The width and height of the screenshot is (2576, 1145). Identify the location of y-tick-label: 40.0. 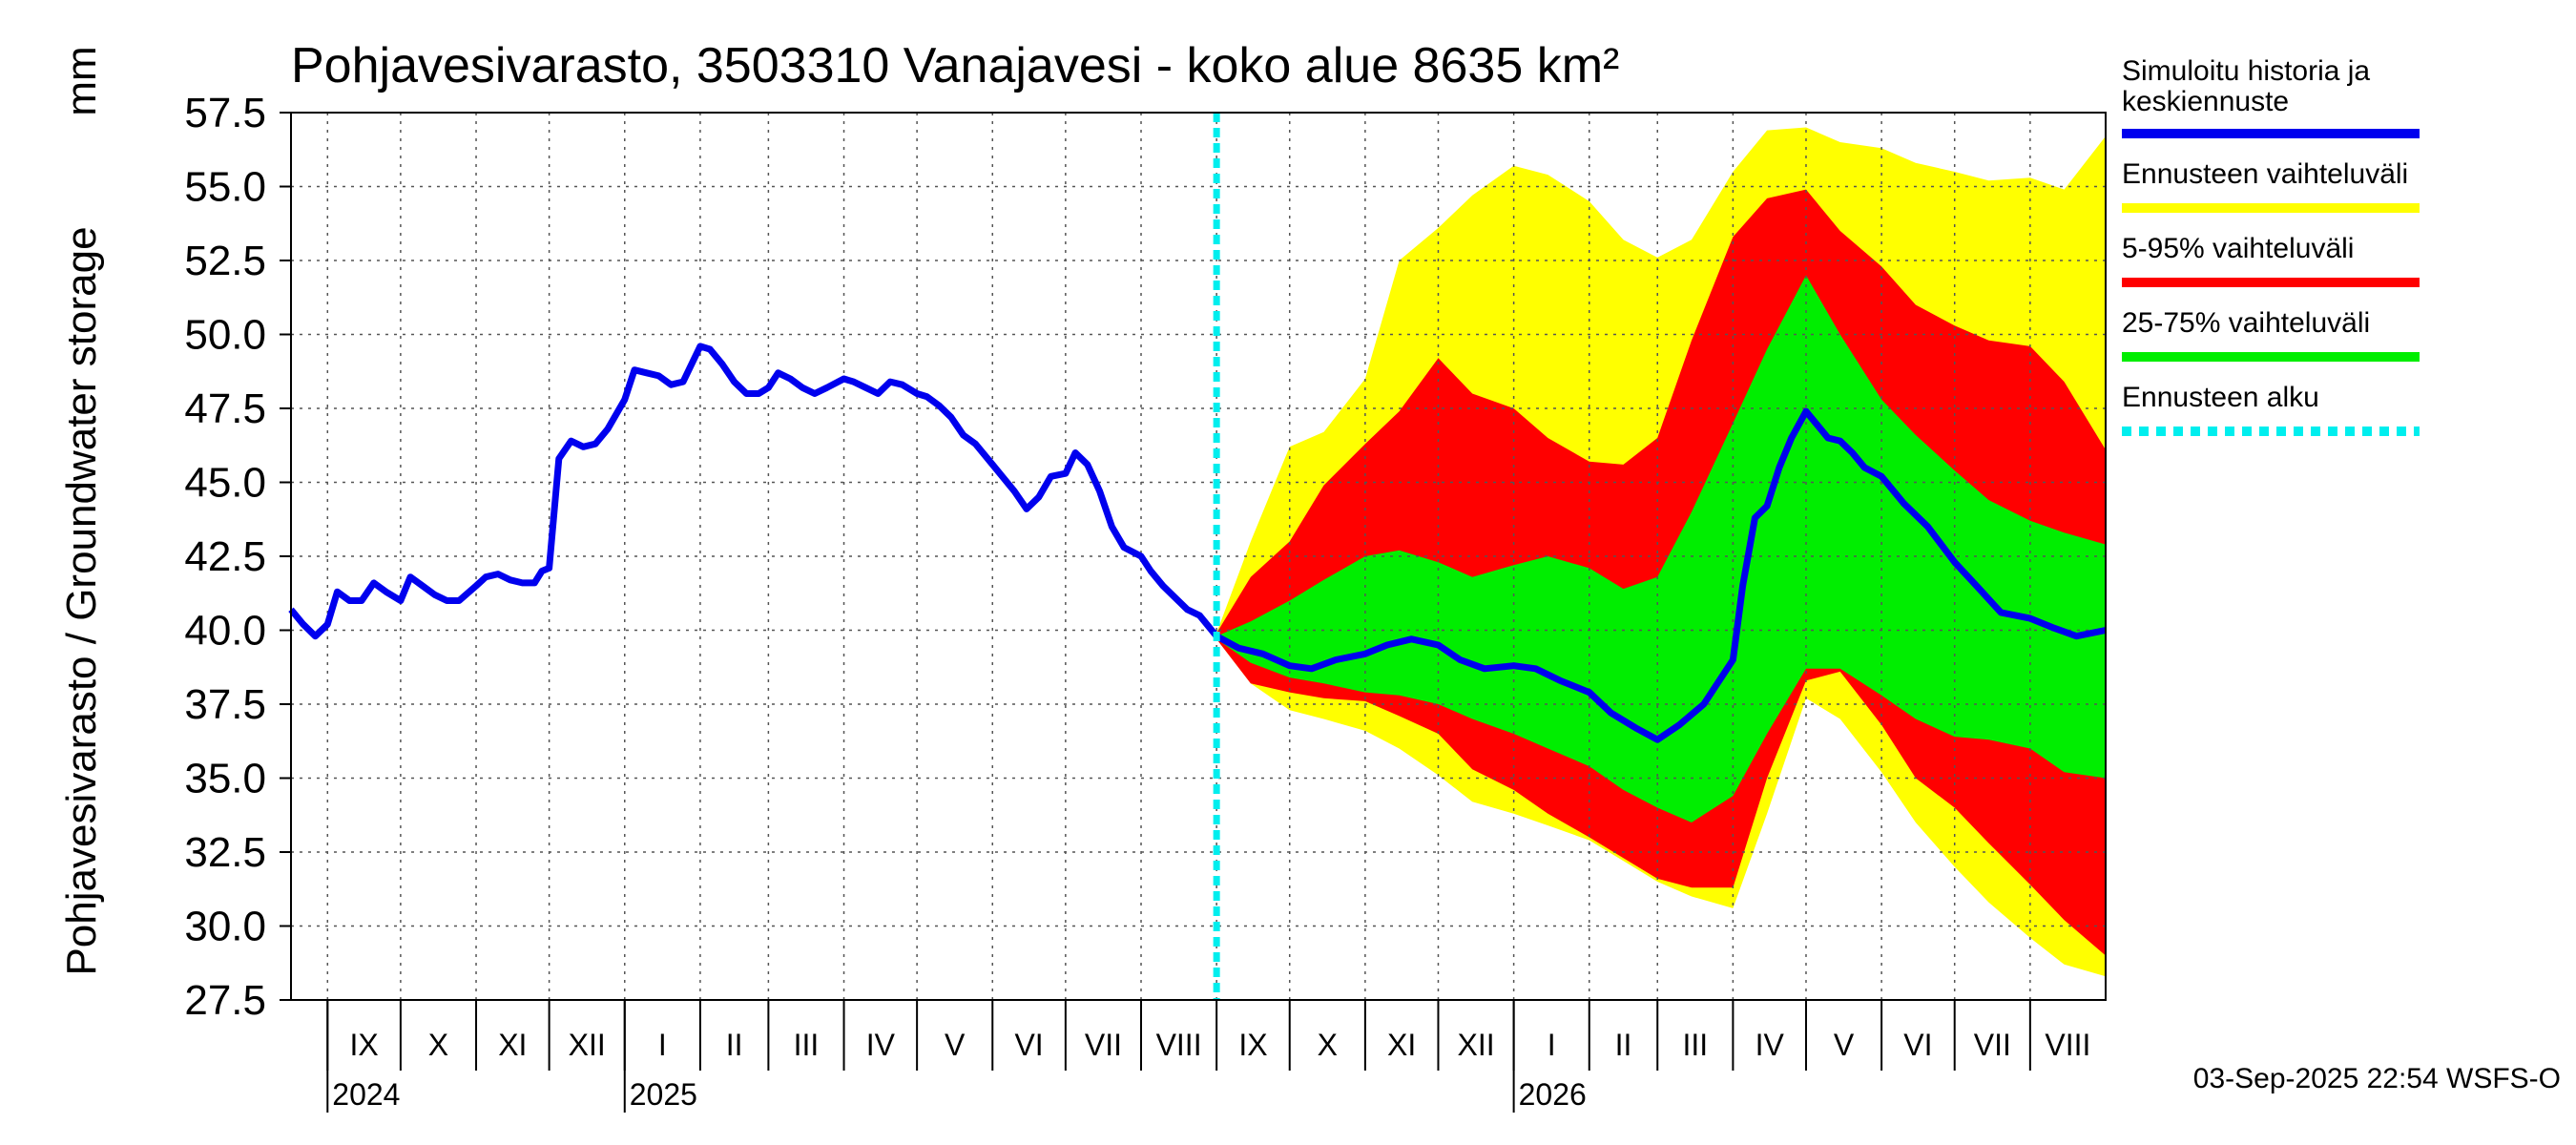
(225, 631).